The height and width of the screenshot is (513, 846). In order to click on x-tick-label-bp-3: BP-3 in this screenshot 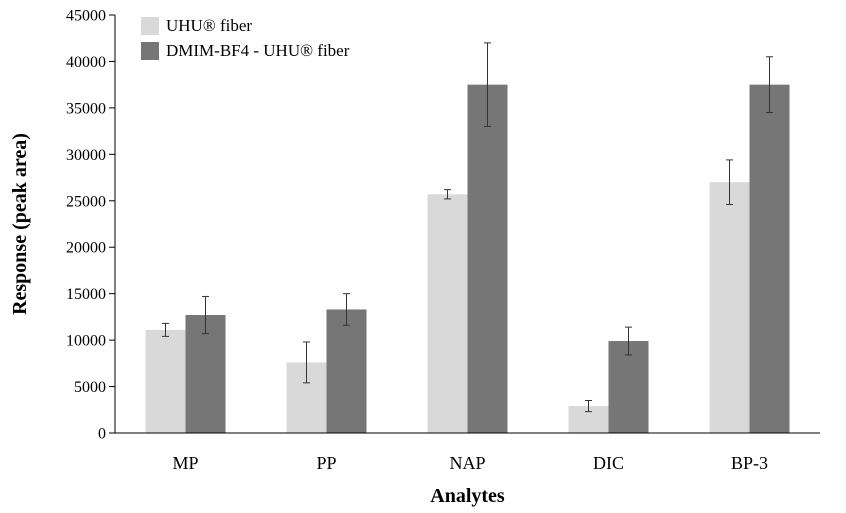, I will do `click(749, 463)`.